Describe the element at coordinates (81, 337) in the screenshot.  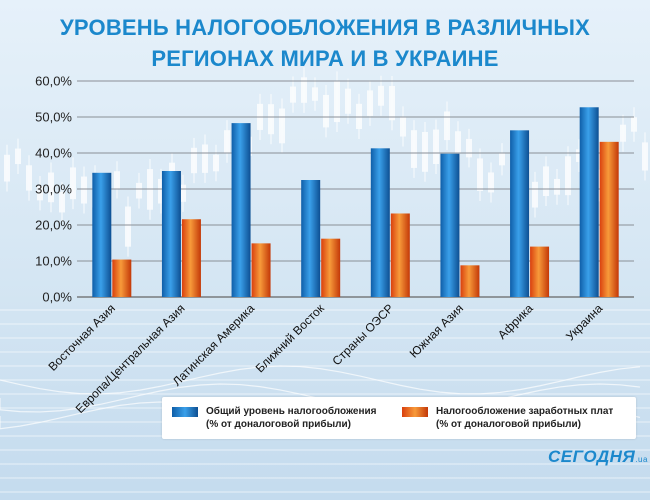
I see `x-tick-label: Восточная Азия` at that location.